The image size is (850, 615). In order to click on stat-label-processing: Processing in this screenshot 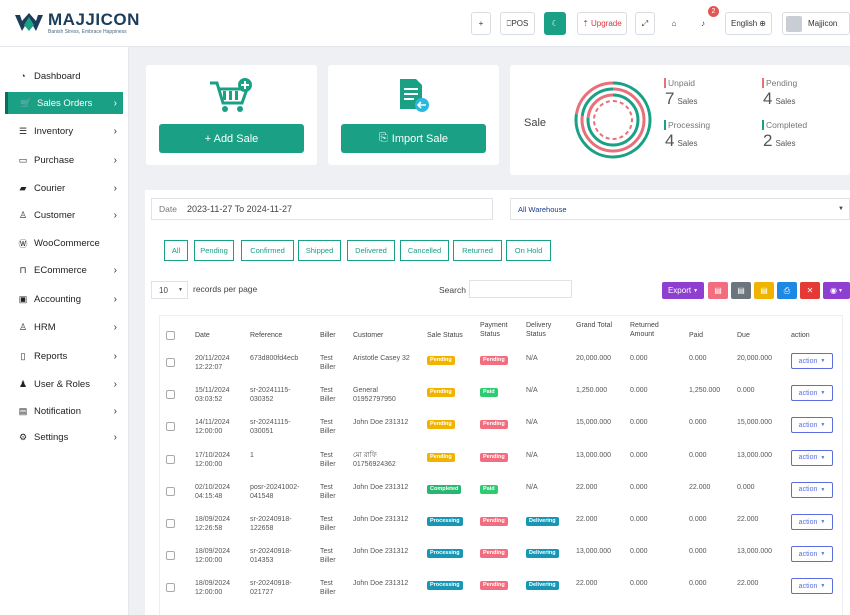, I will do `click(687, 125)`.